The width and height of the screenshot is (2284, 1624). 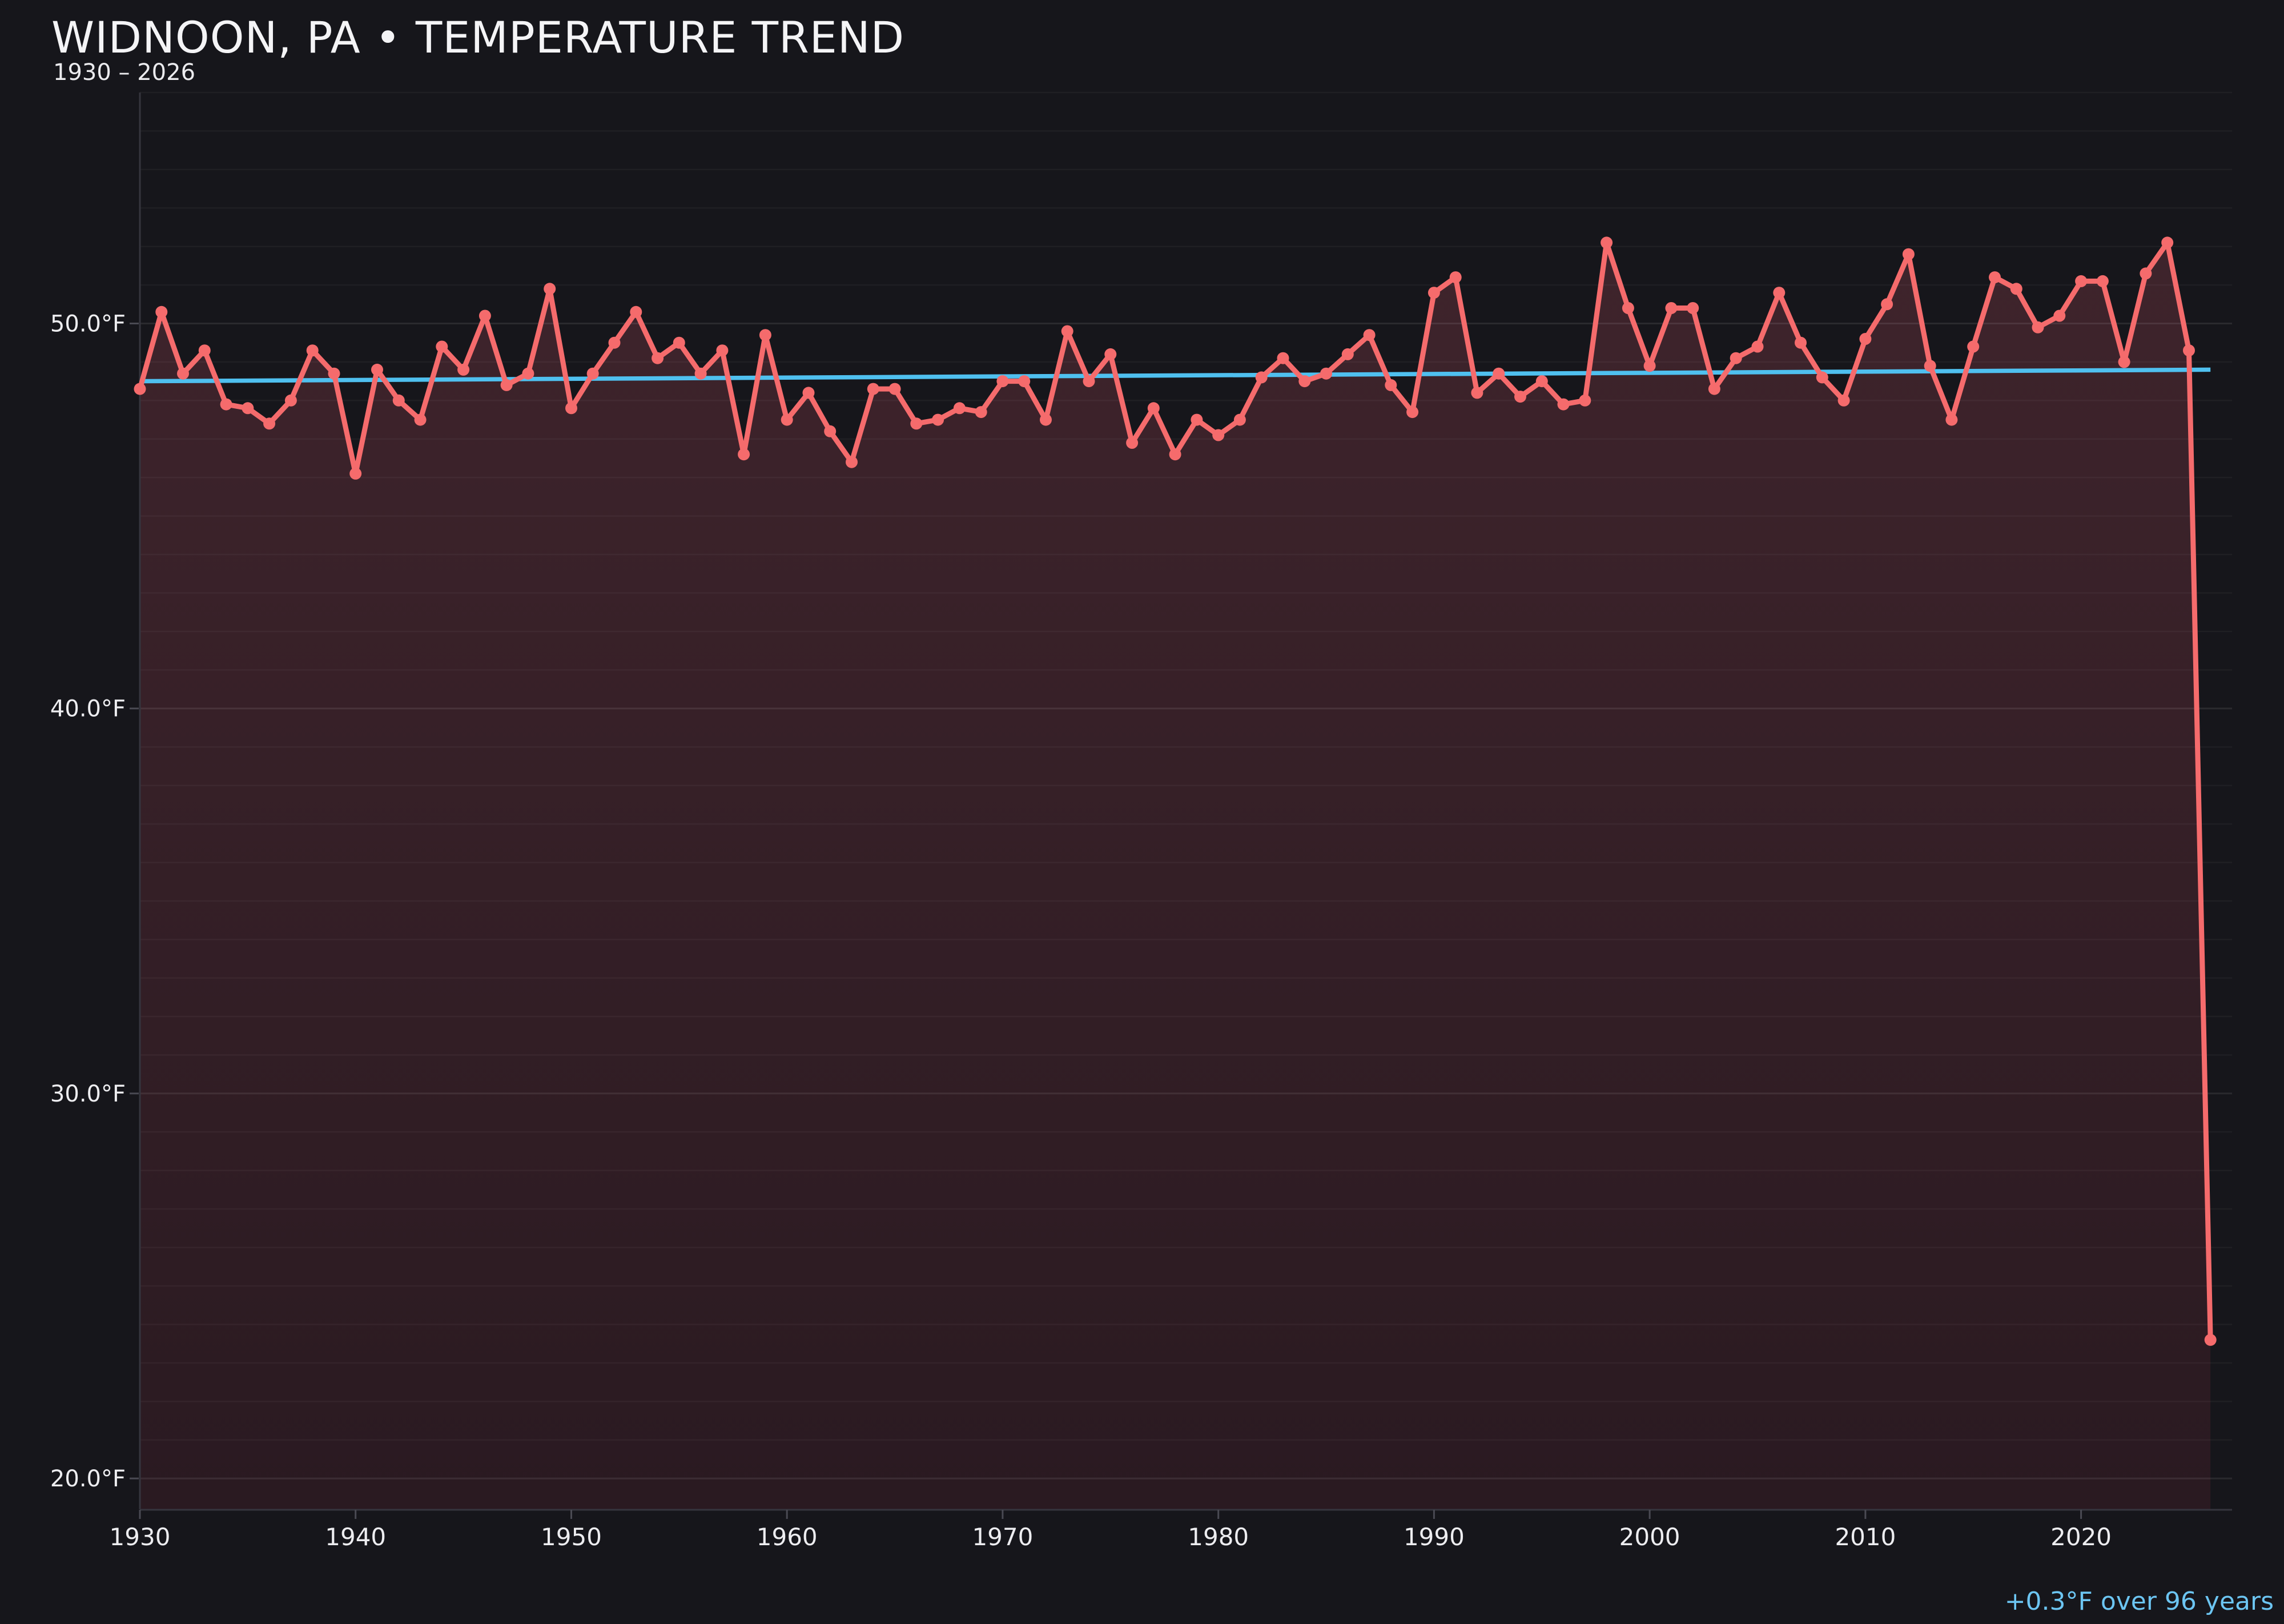 I want to click on chart-title: WIDNOON, PA • TEMPERATURE TREND, so click(x=478, y=37).